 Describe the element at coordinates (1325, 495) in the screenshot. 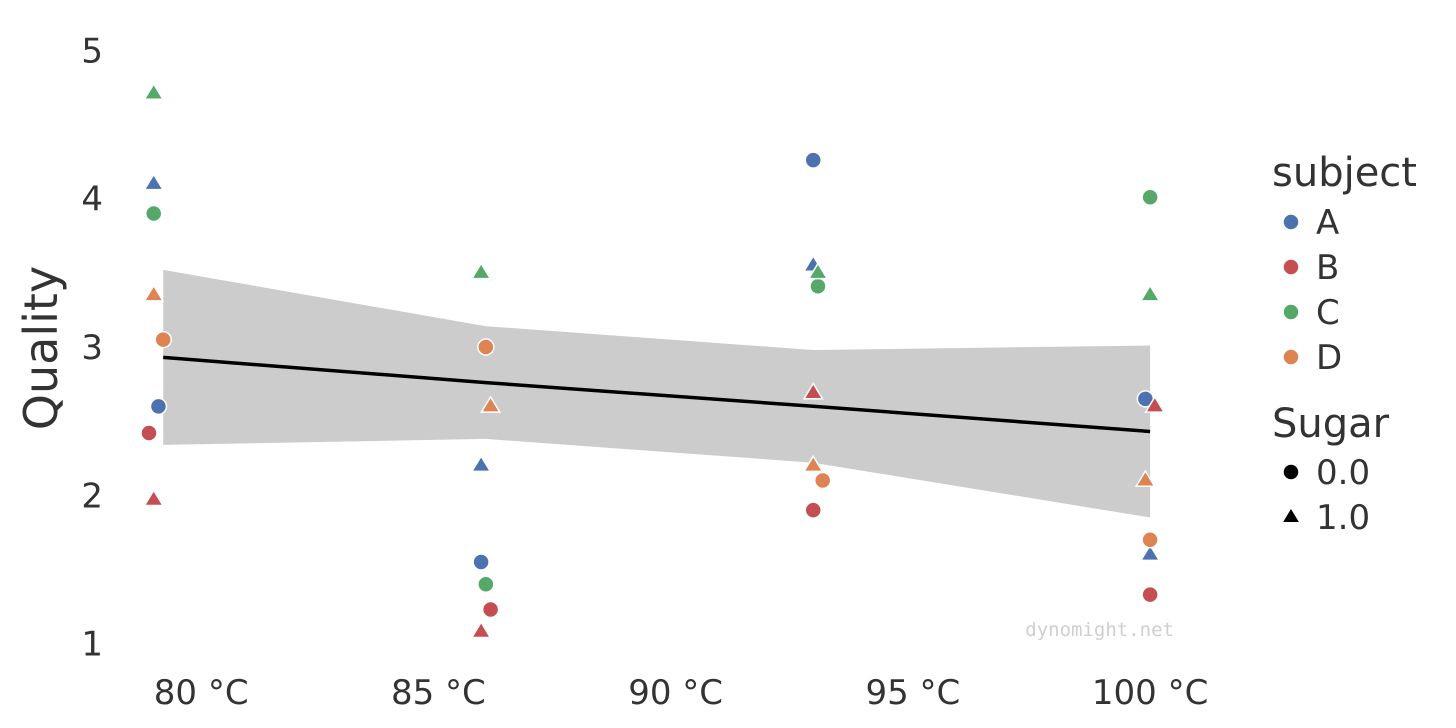

I see `legend-sugar-entries: 0.01.0` at that location.